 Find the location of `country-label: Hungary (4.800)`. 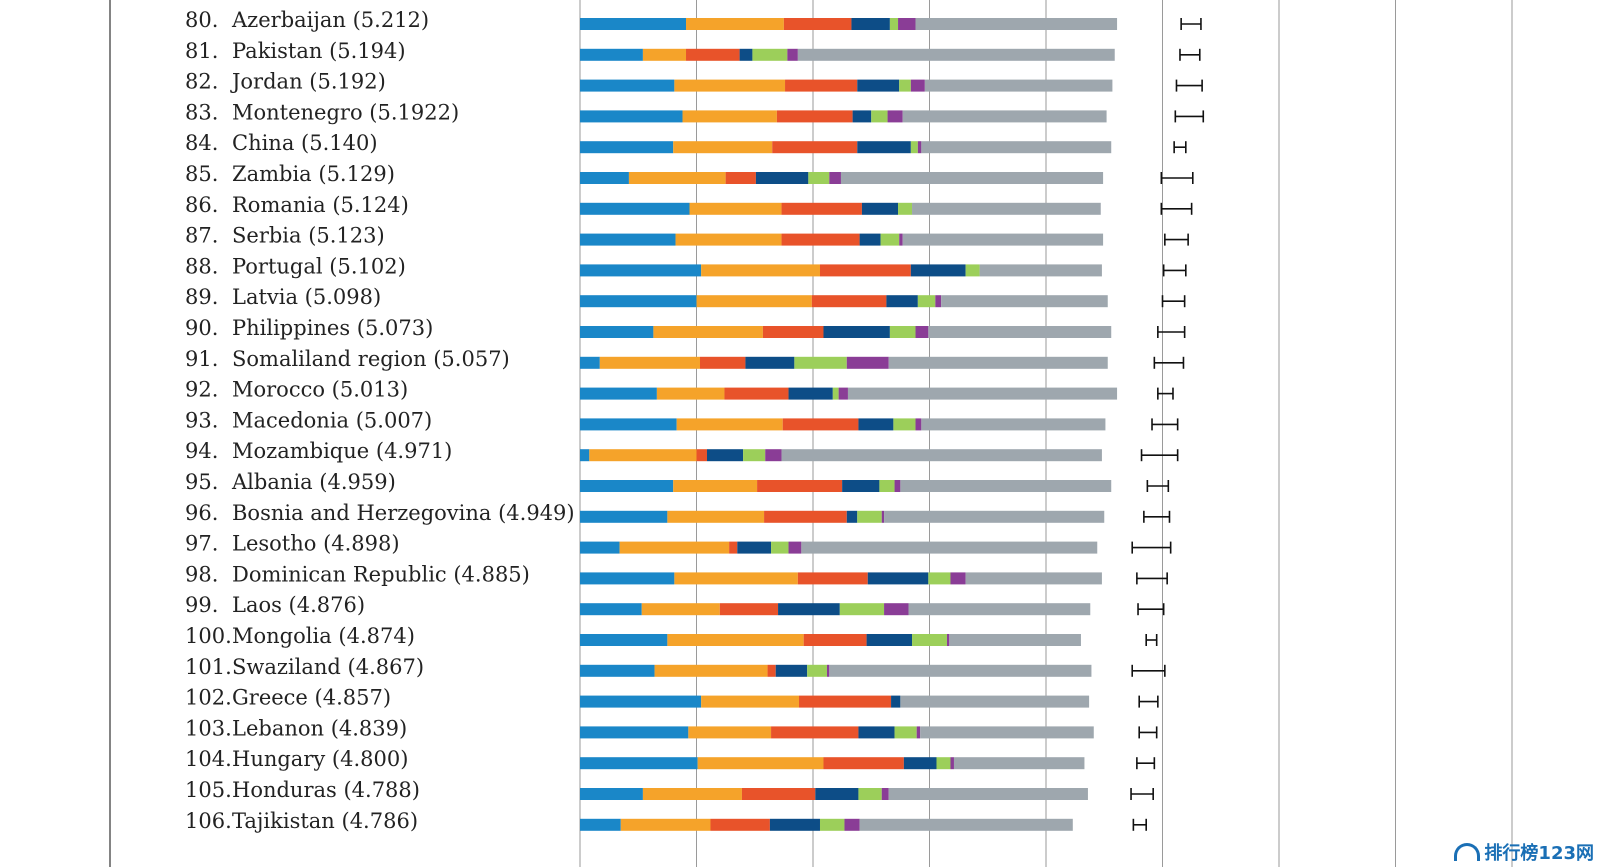

country-label: Hungary (4.800) is located at coordinates (320, 759).